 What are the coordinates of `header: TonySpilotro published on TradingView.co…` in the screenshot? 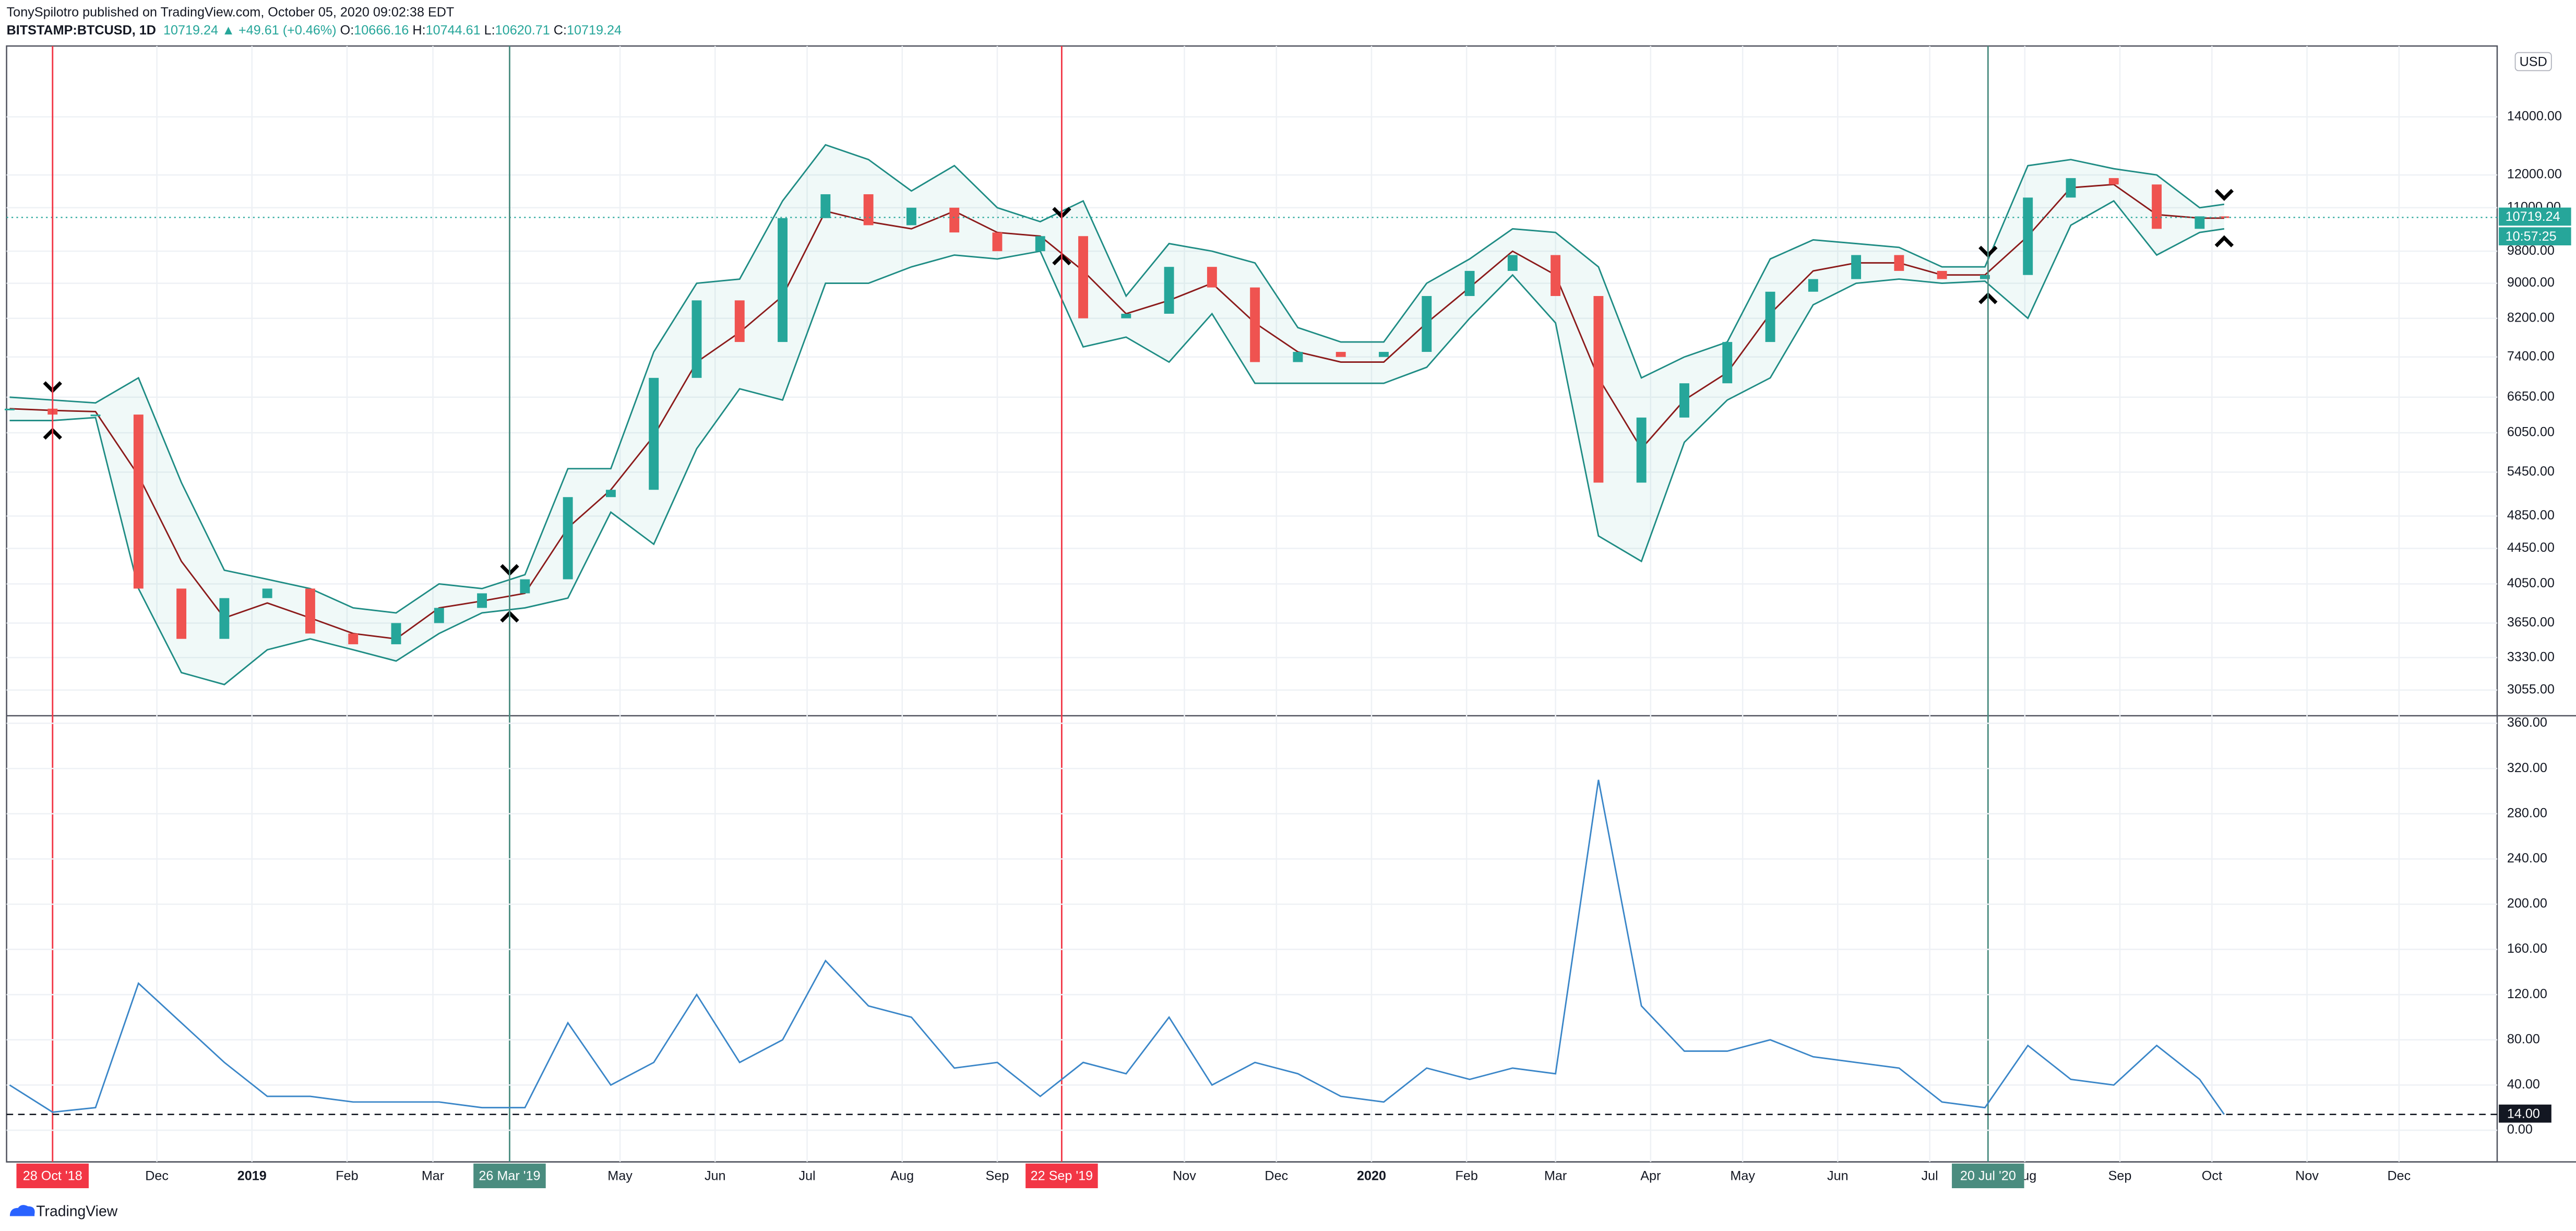 It's located at (314, 21).